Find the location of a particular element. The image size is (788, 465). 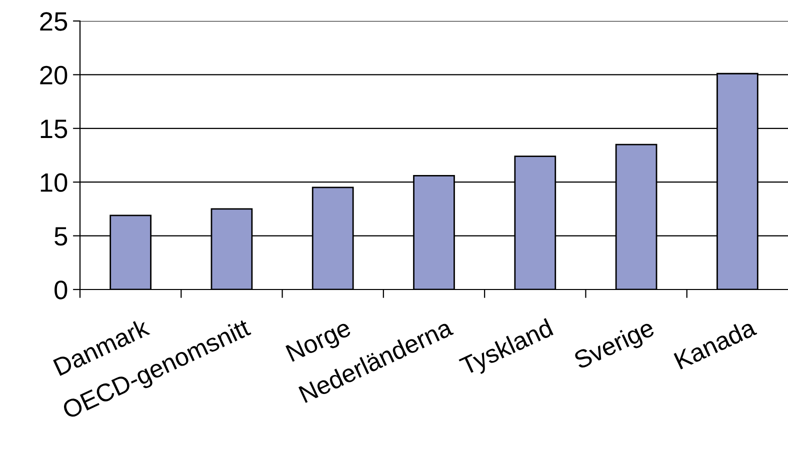

y-tick-label: 25 is located at coordinates (54, 21).